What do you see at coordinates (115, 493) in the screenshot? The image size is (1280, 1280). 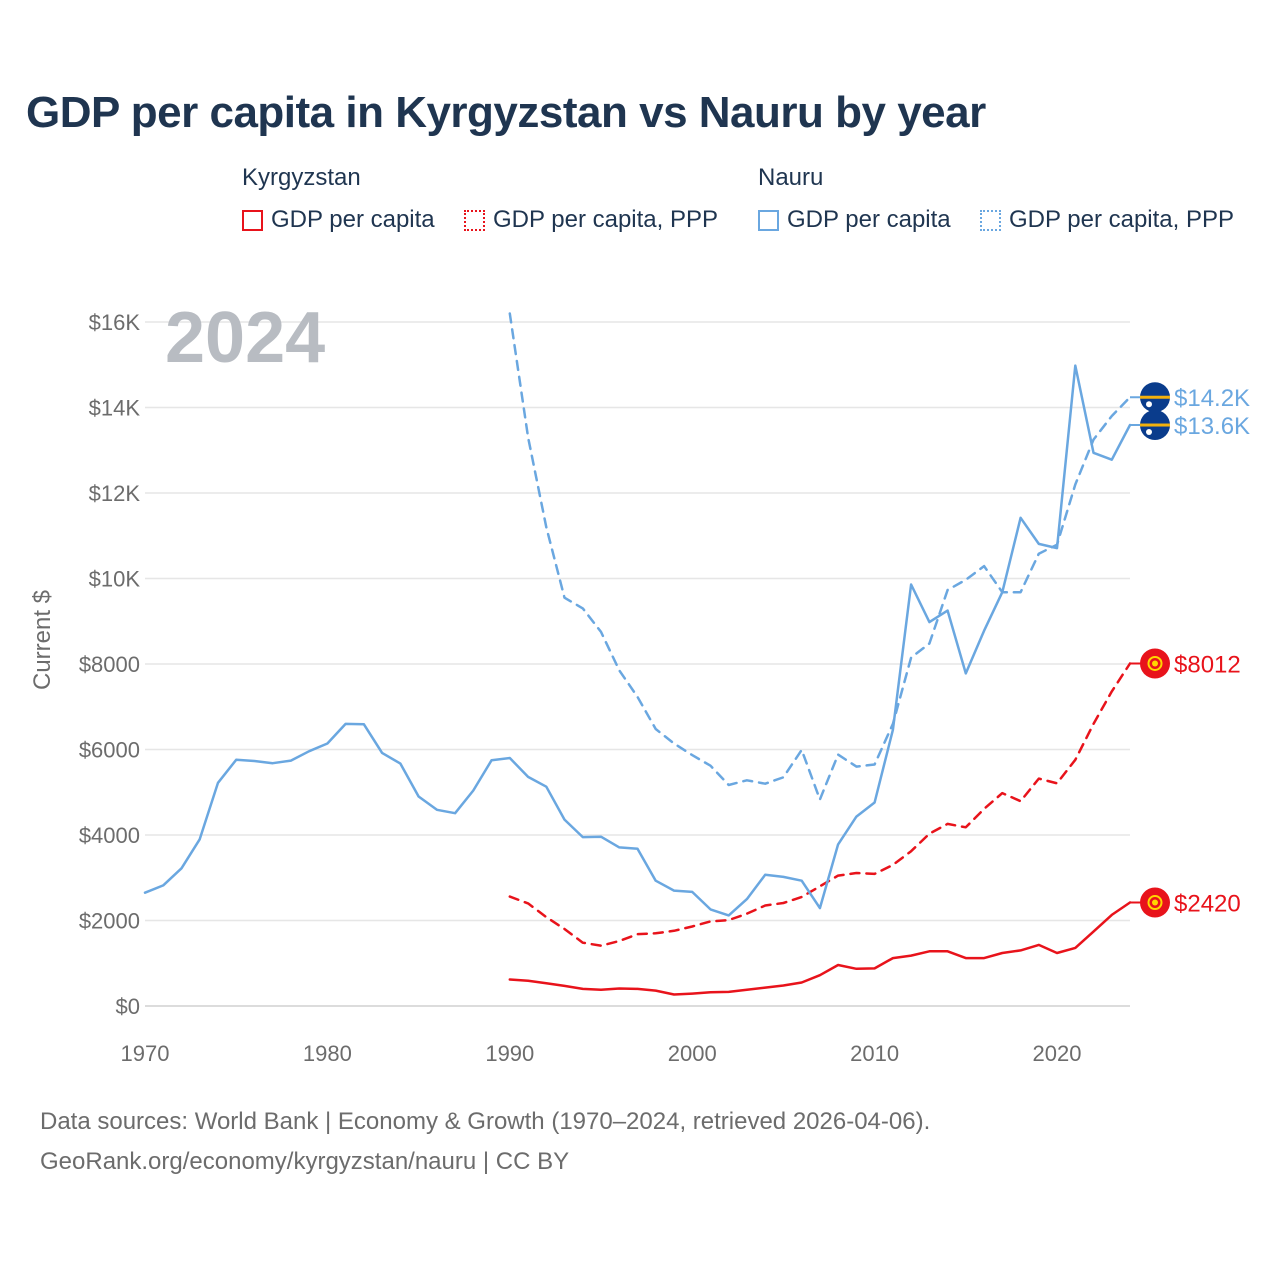 I see `y-tick-label: $12K` at bounding box center [115, 493].